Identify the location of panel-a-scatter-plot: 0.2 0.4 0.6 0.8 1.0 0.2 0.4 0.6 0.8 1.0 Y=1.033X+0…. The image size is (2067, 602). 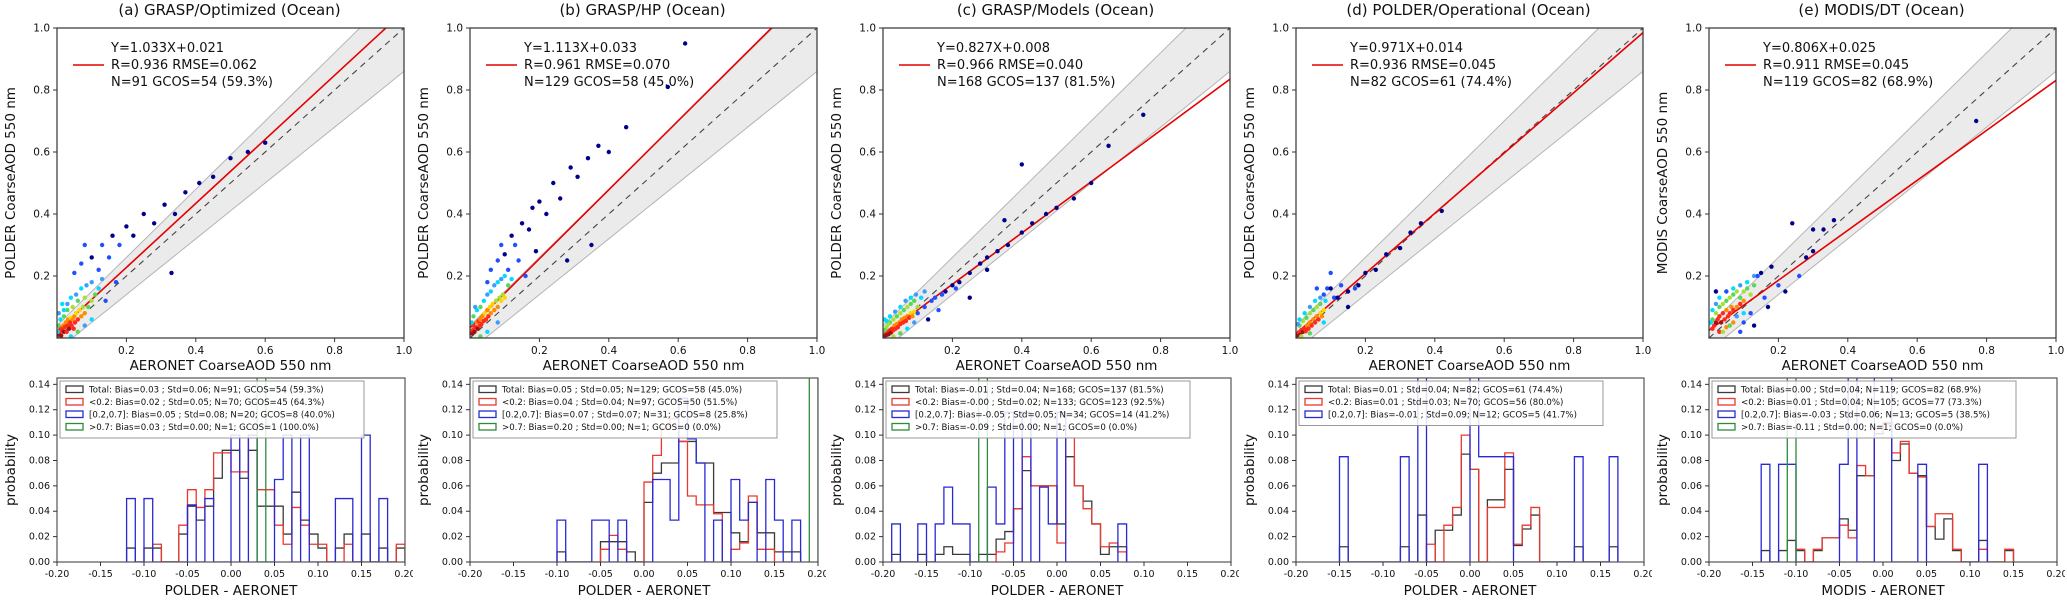
(206, 196).